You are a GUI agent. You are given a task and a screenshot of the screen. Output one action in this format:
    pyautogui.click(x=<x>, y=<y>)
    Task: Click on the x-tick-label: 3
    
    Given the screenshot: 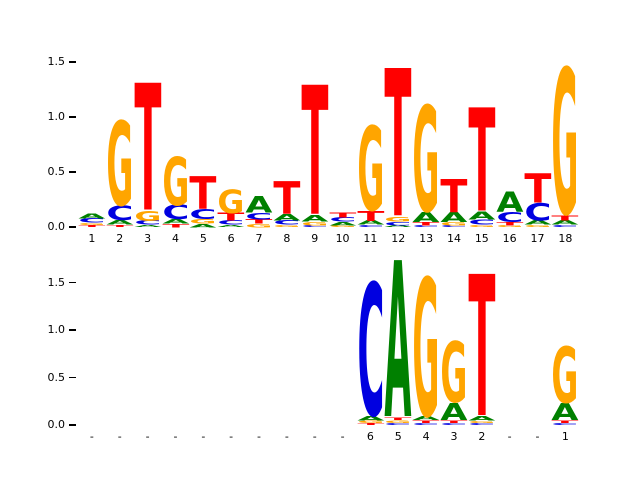 What is the action you would take?
    pyautogui.click(x=148, y=238)
    